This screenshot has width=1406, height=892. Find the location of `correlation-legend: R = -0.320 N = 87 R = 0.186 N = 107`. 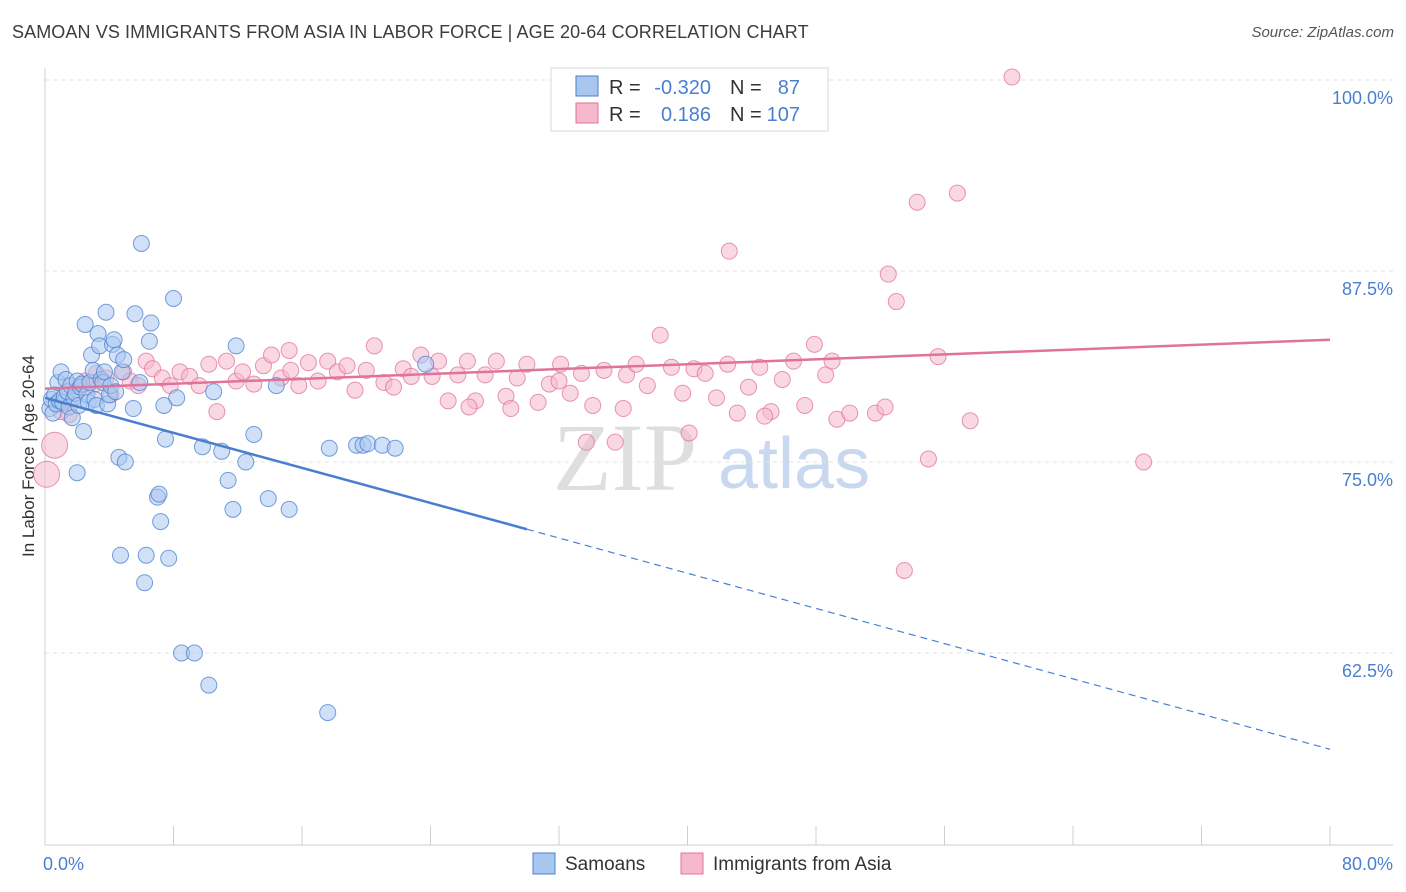

correlation-legend: R = -0.320 N = 87 R = 0.186 N = 107 is located at coordinates (689, 99).